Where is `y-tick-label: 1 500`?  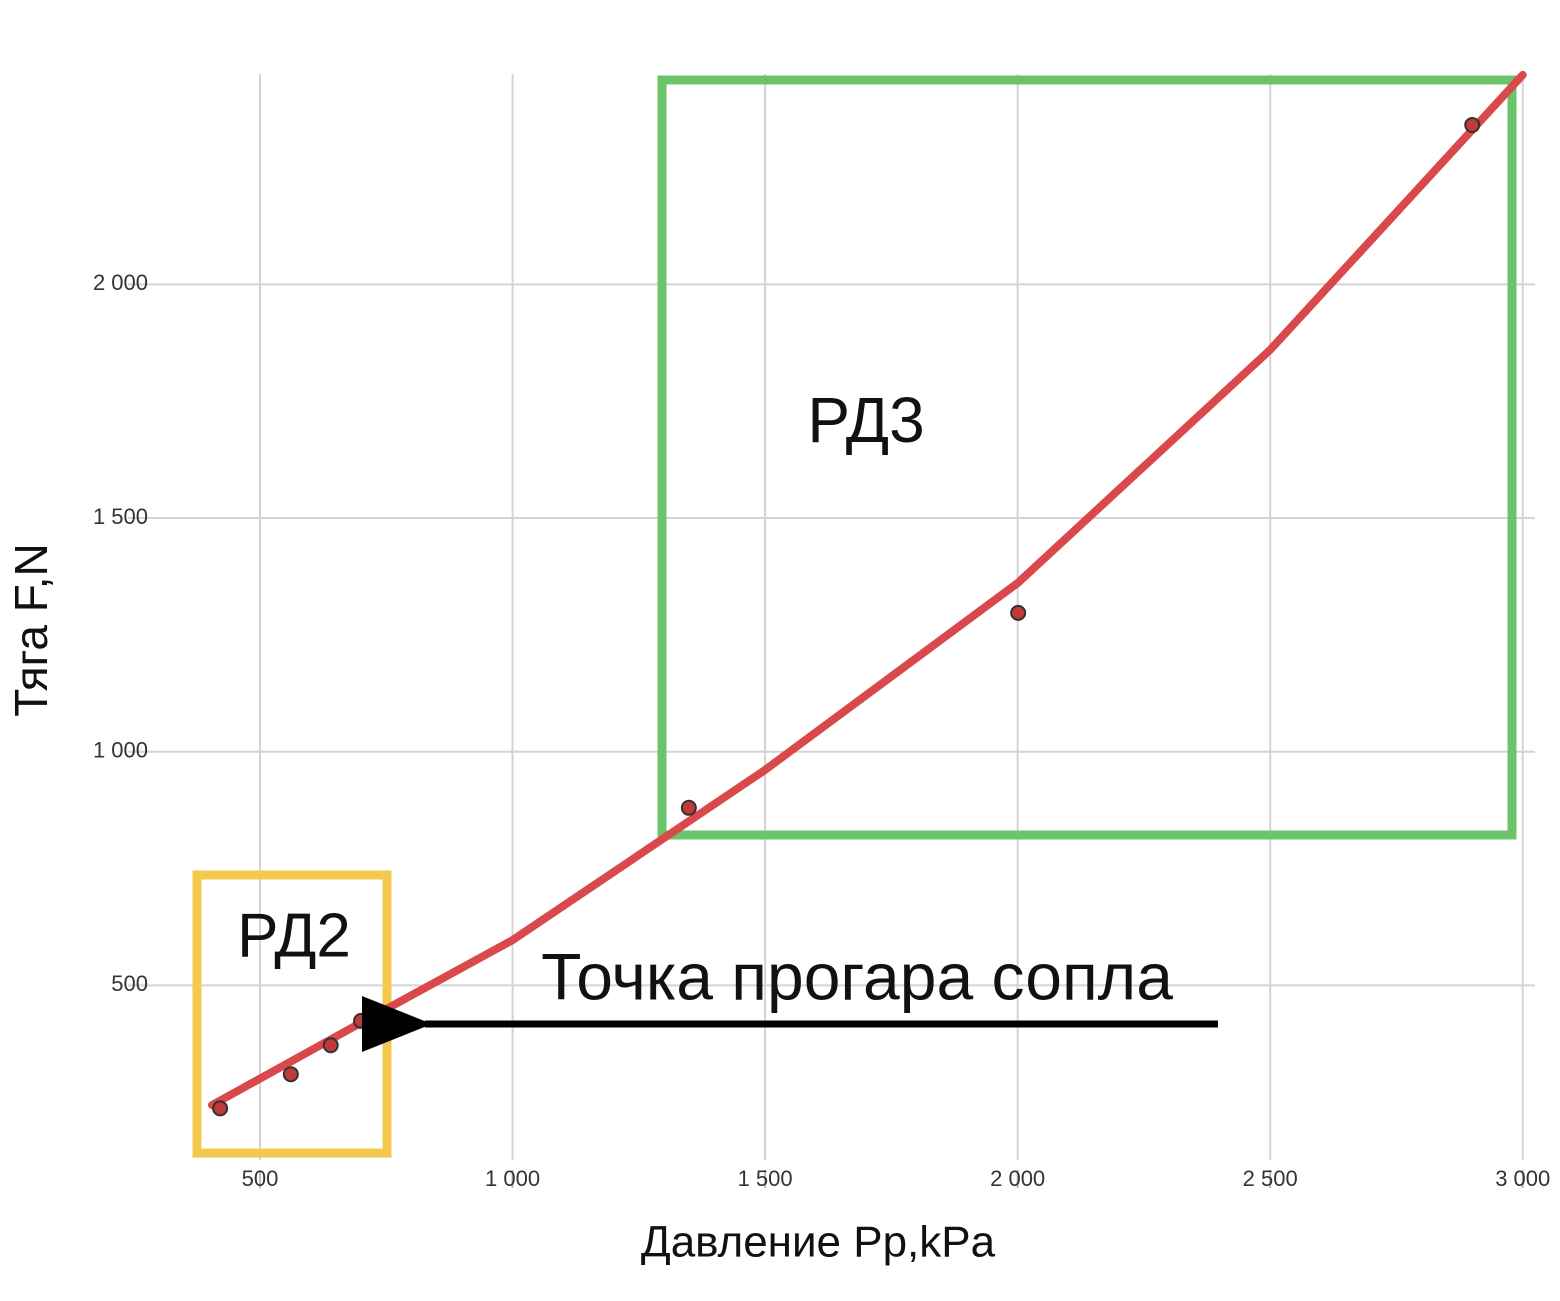
y-tick-label: 1 500 is located at coordinates (120, 516).